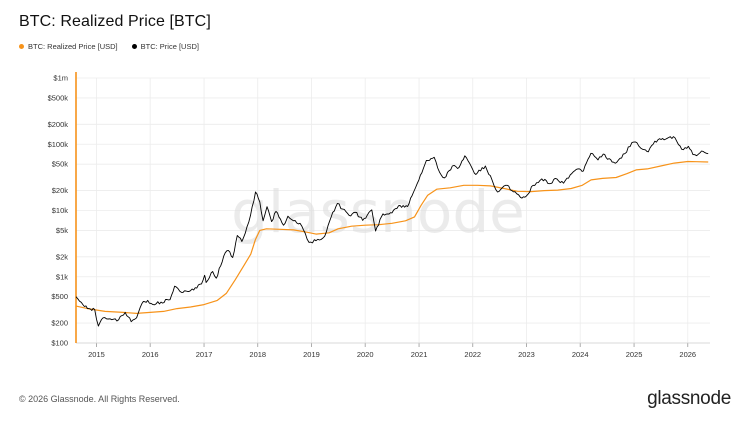 Image resolution: width=750 pixels, height=422 pixels. Describe the element at coordinates (58, 144) in the screenshot. I see `y-tick-label: $100k` at that location.